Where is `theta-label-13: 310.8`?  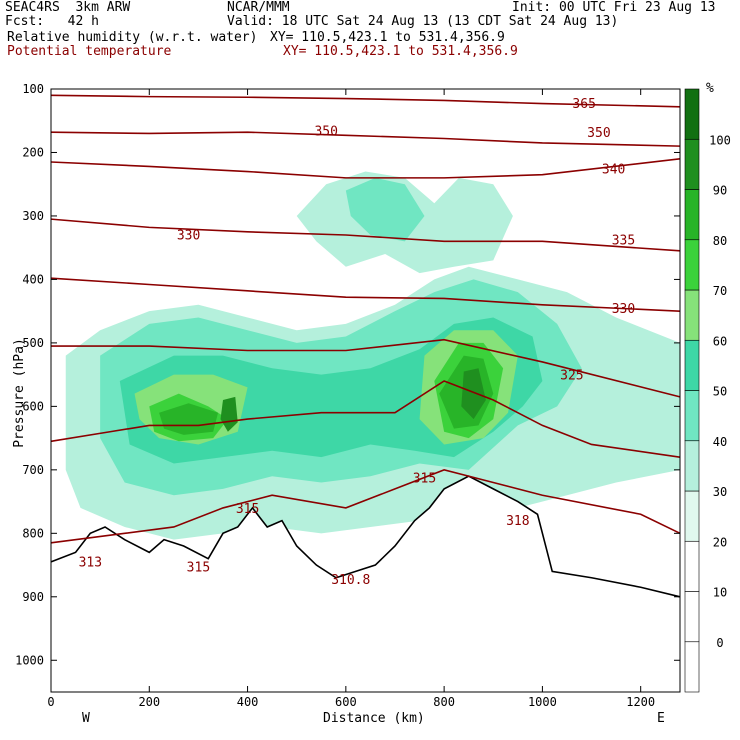
theta-label-13: 310.8 is located at coordinates (350, 580).